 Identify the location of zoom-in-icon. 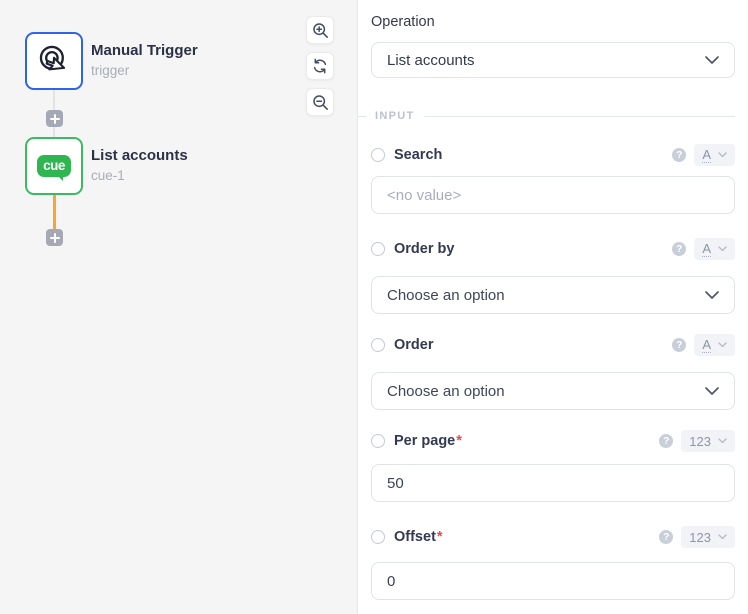
(320, 30).